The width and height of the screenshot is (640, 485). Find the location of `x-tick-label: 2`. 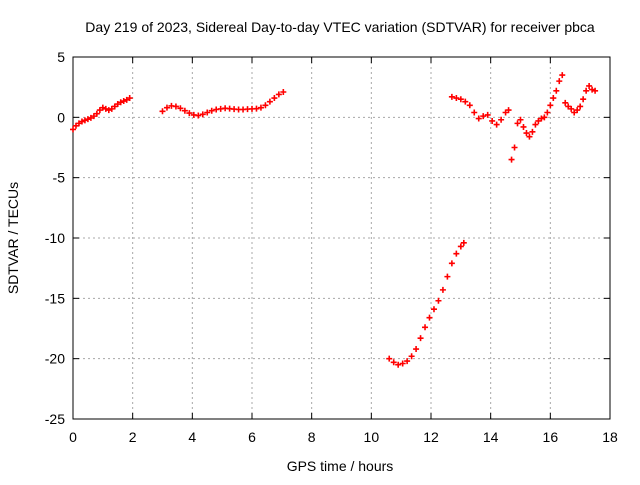

x-tick-label: 2 is located at coordinates (133, 437).